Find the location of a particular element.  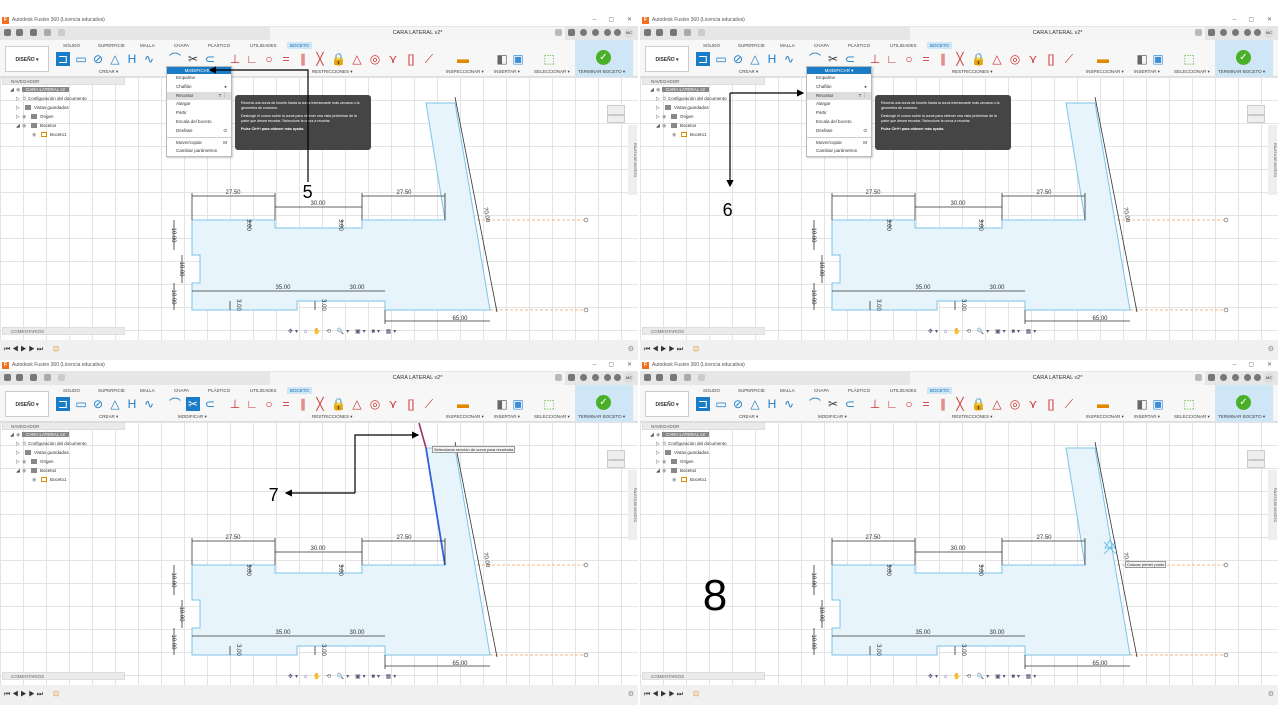

design-workspace-button: DISEÑO ▾ is located at coordinates (27, 404).